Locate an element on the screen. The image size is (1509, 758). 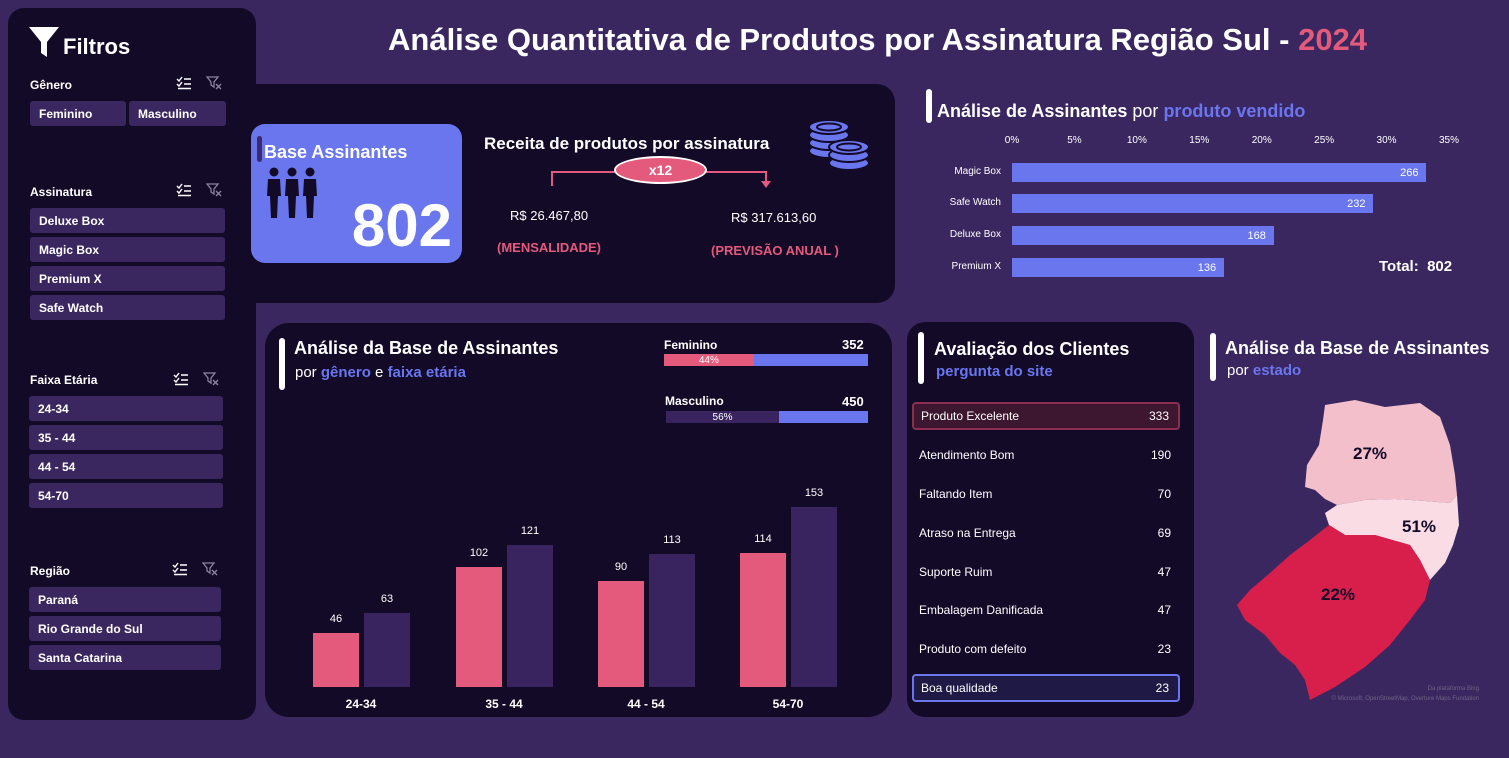
bar-value-label: 136 is located at coordinates (1207, 268).